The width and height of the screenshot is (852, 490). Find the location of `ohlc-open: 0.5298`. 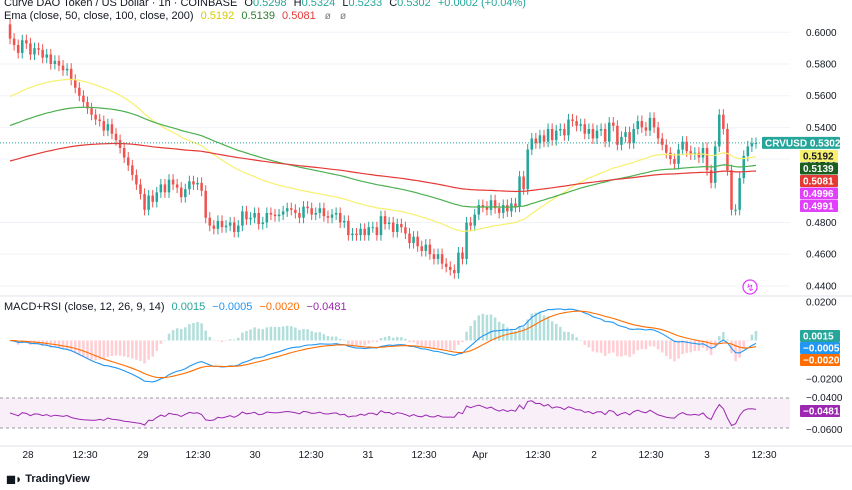

ohlc-open: 0.5298 is located at coordinates (269, 4).